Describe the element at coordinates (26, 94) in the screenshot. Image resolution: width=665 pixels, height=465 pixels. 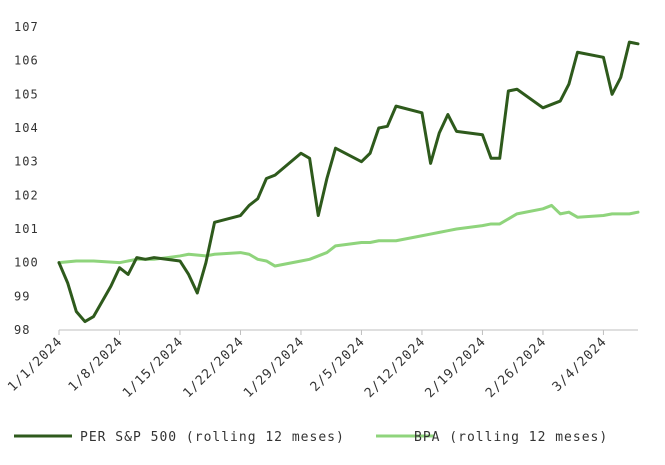
I see `y-tick-label: 105` at that location.